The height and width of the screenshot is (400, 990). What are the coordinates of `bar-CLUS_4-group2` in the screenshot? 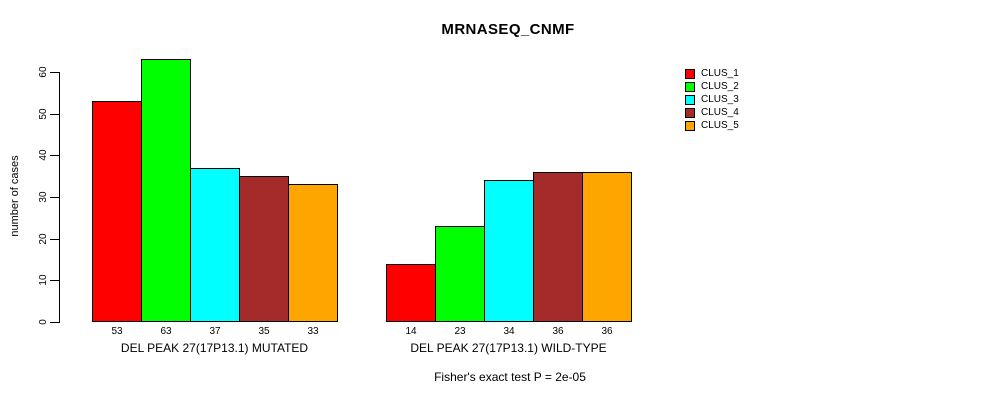 It's located at (558, 247).